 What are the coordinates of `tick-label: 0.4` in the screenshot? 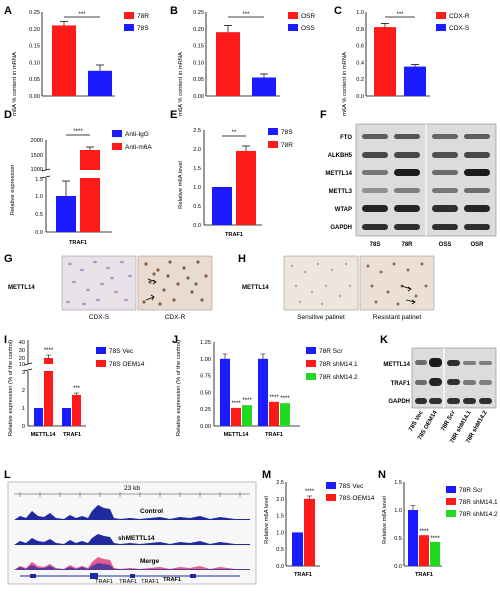 It's located at (360, 63).